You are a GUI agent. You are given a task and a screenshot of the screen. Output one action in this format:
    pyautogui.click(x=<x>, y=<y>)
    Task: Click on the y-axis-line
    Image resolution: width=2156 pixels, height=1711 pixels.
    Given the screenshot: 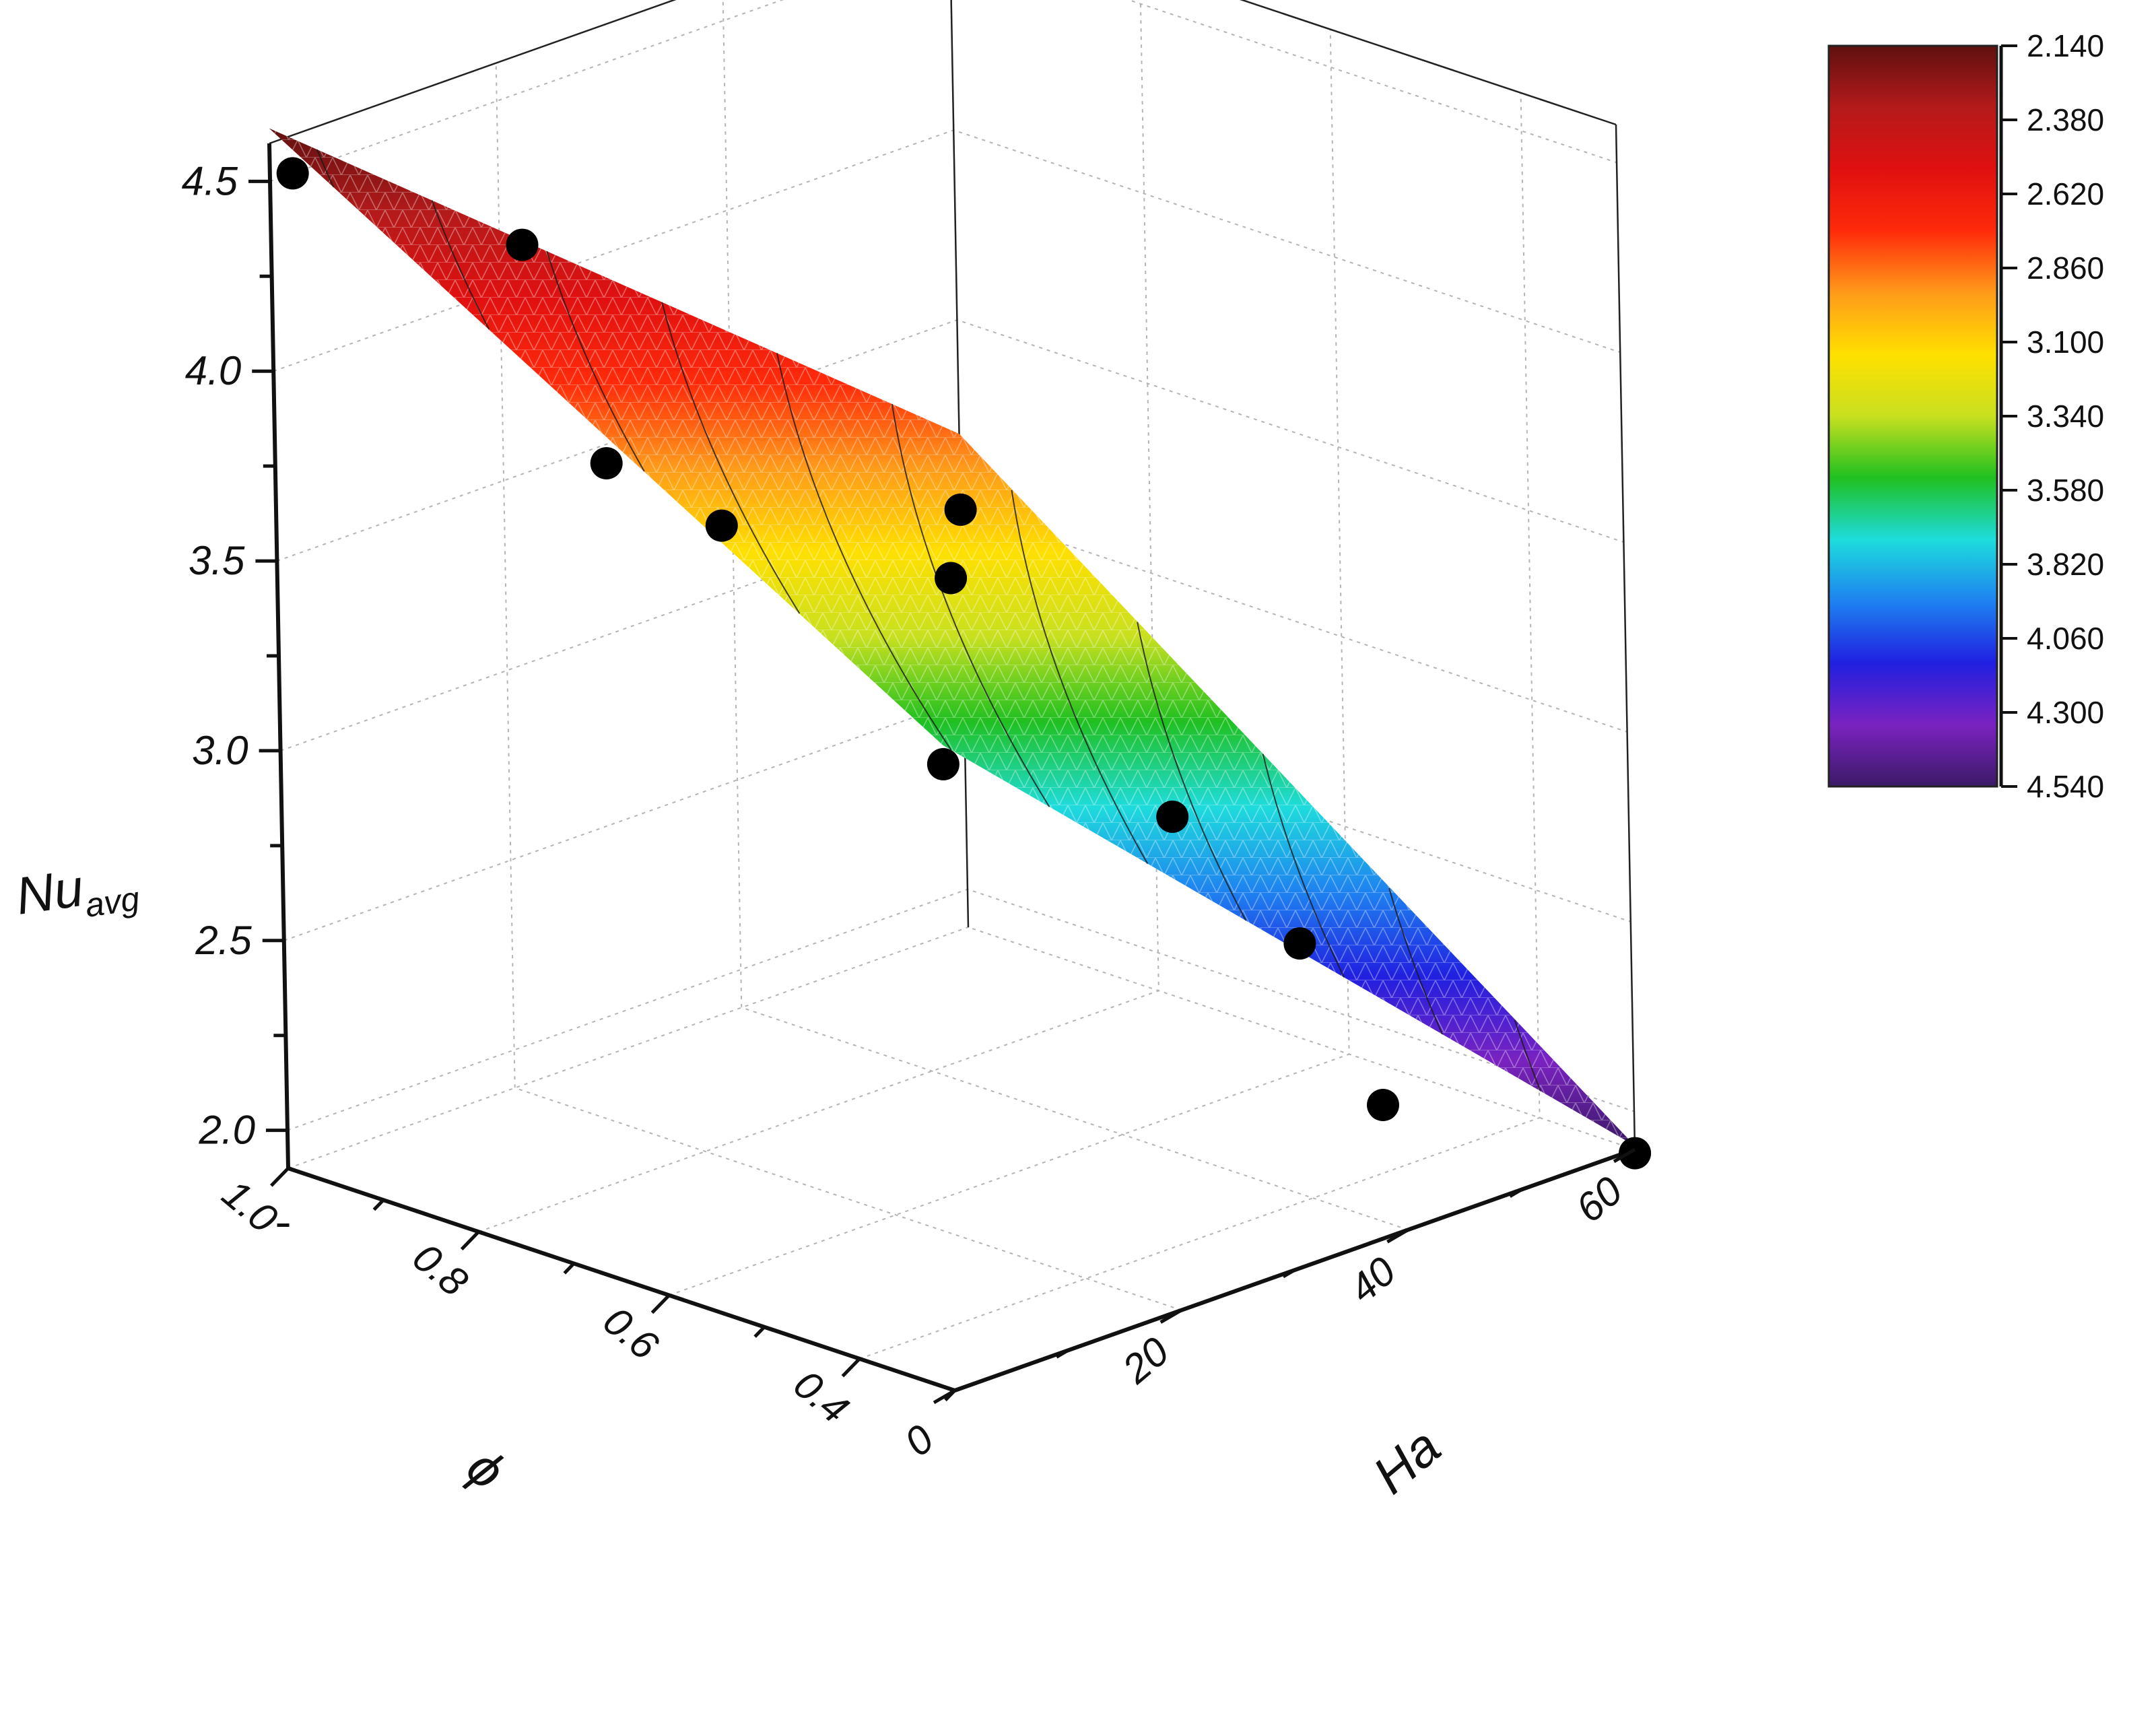 What is the action you would take?
    pyautogui.click(x=621, y=1279)
    